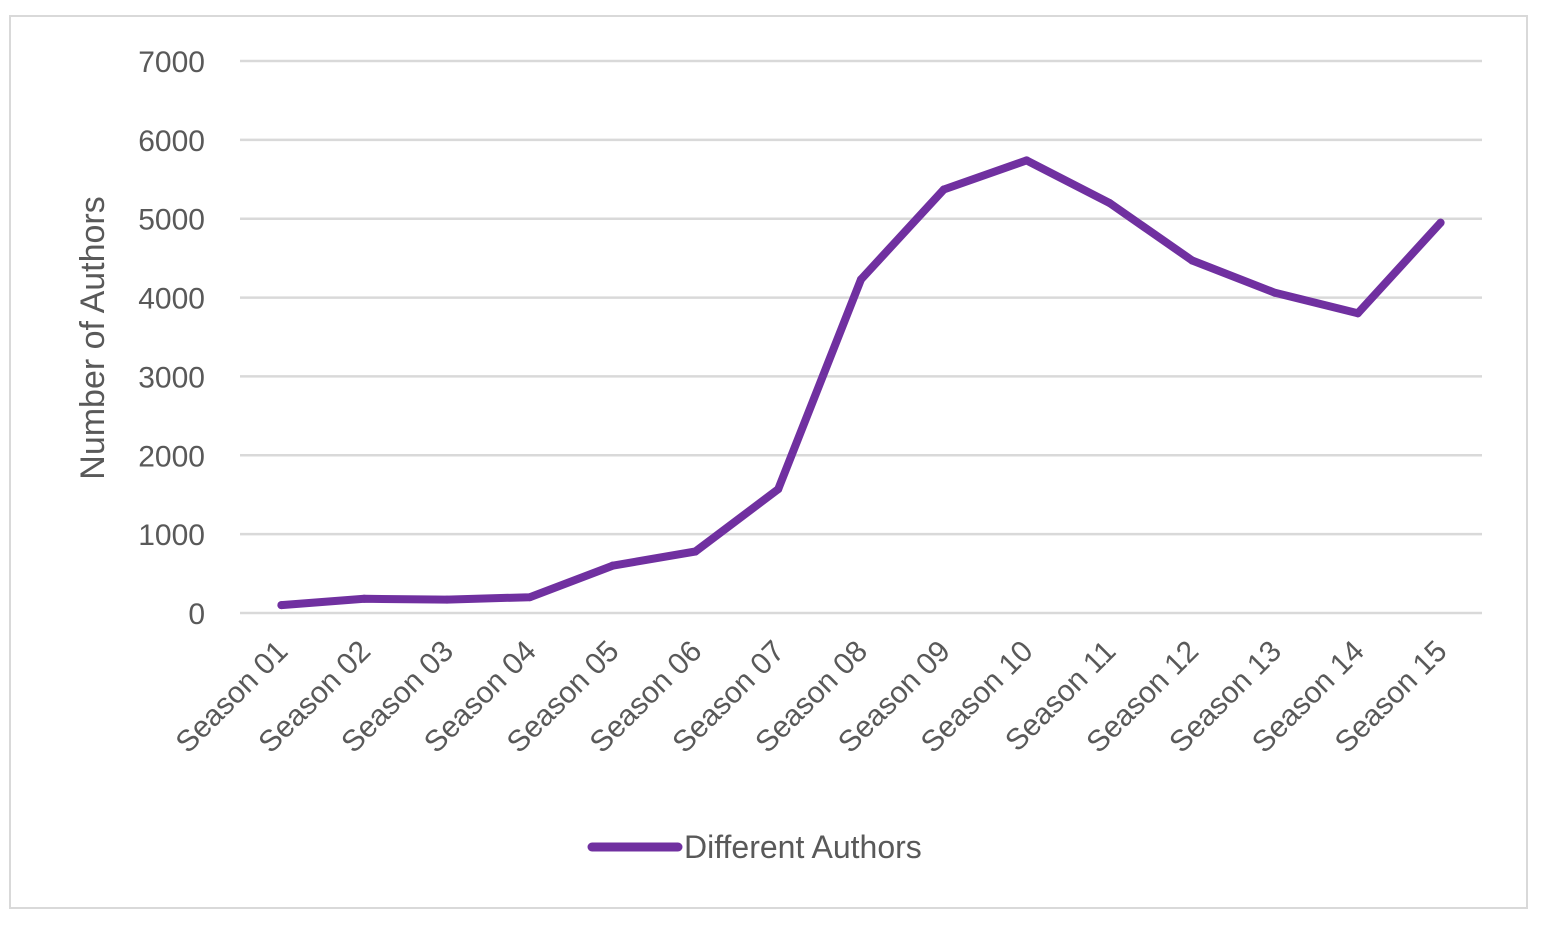  I want to click on legend-label: Different Authors, so click(803, 847).